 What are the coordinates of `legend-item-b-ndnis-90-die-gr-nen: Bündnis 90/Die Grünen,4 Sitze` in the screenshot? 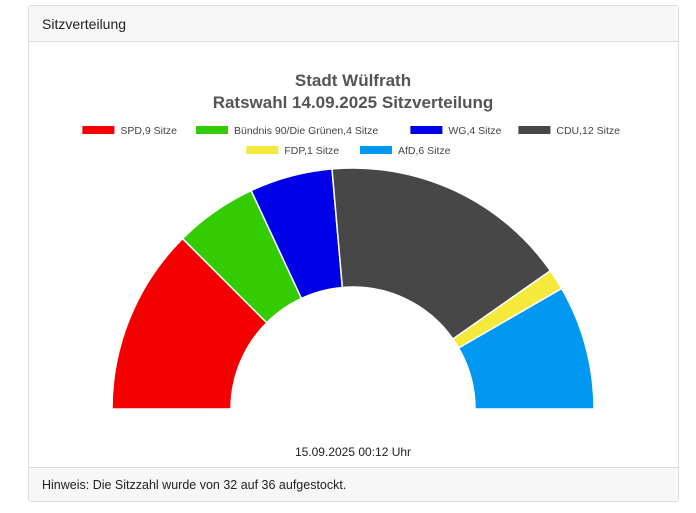 It's located at (287, 131).